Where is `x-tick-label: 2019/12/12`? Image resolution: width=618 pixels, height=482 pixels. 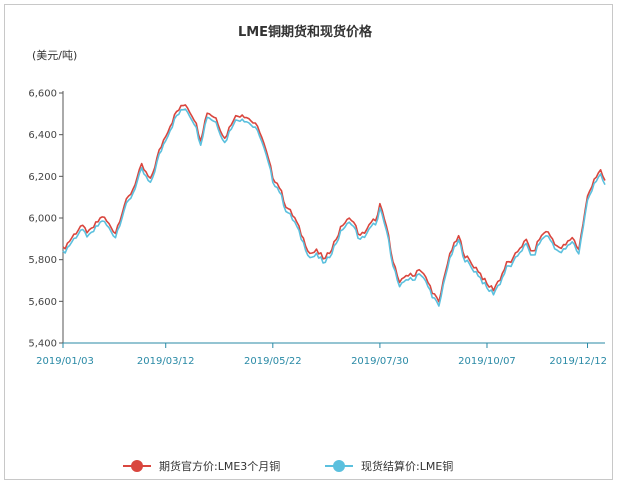
x-tick-label: 2019/12/12 is located at coordinates (578, 361).